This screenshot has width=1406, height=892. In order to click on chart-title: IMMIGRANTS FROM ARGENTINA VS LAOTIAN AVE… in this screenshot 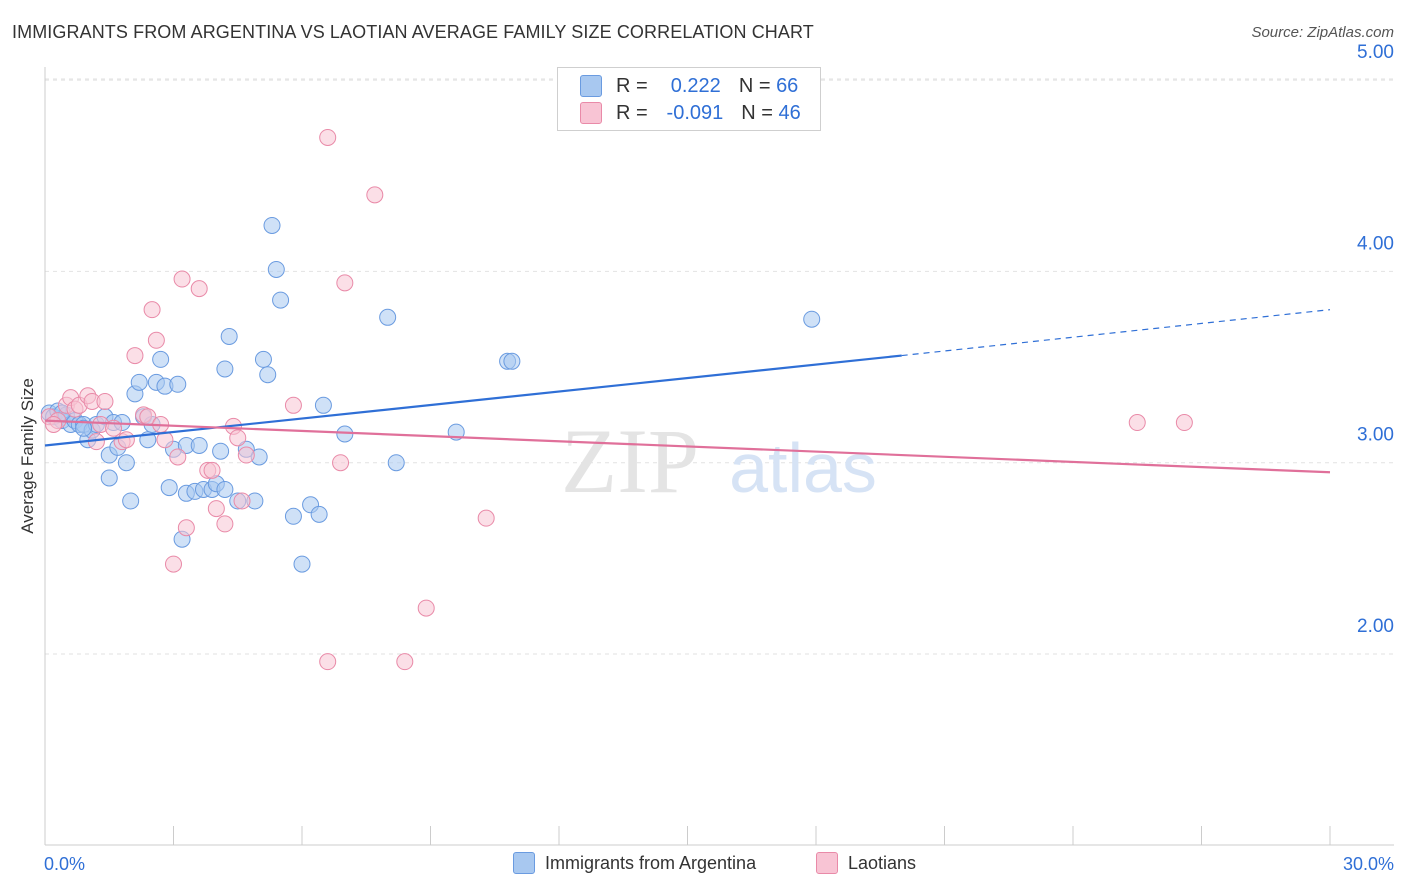, I will do `click(413, 32)`.